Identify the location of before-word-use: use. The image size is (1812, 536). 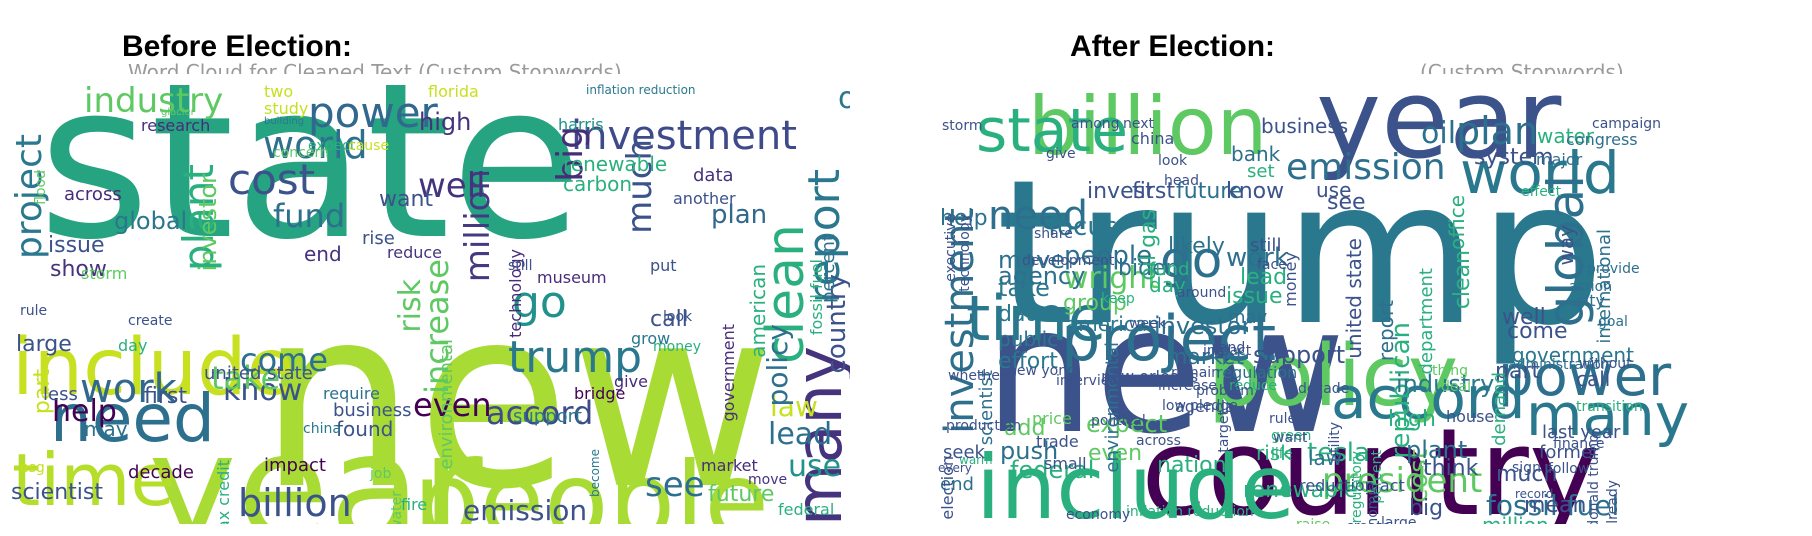
(815, 466).